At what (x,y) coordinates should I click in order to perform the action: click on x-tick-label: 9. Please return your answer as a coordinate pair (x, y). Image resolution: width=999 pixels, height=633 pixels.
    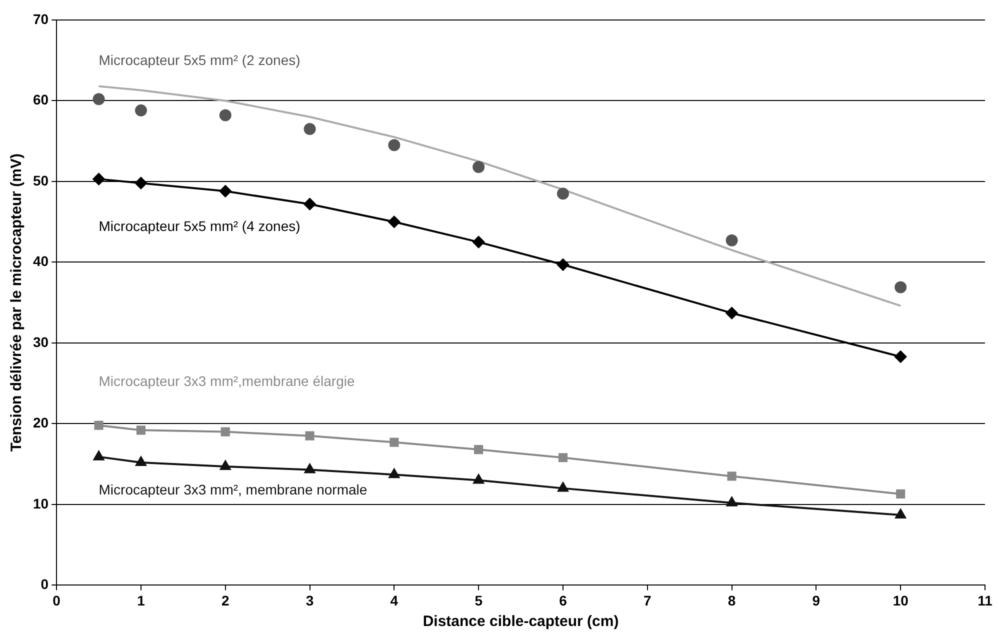
    Looking at the image, I should click on (816, 600).